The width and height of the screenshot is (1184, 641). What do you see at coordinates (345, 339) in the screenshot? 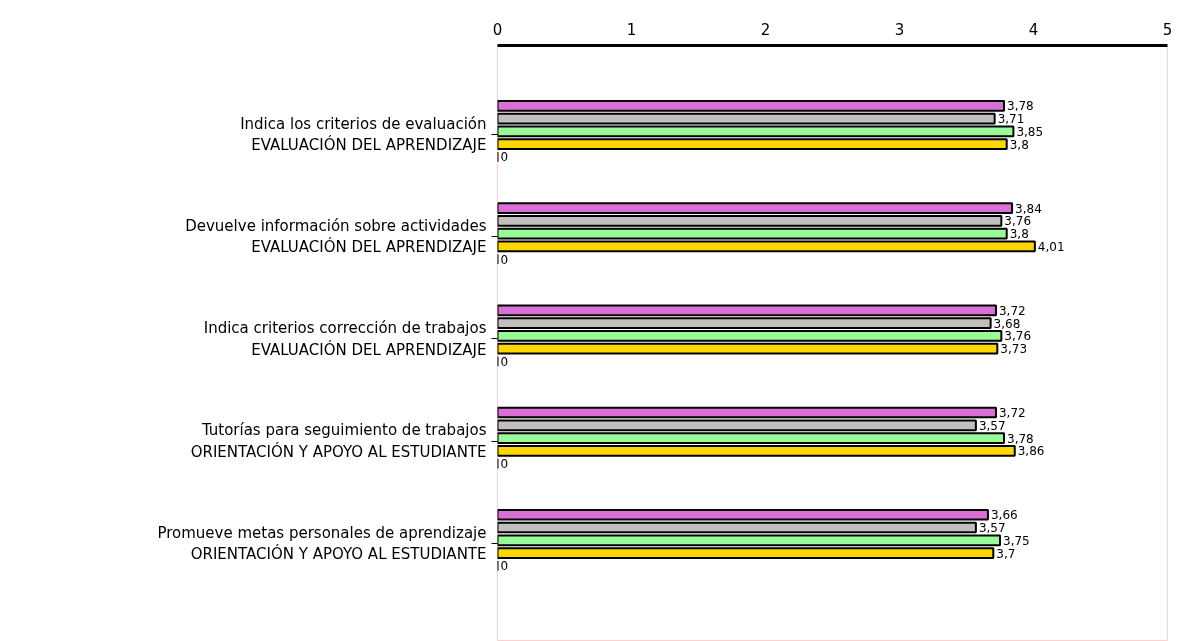
I see `y-tick-label: Indica criterios corrección de trabajos EVALUACIÓN DEL APRENDIZAJE` at bounding box center [345, 339].